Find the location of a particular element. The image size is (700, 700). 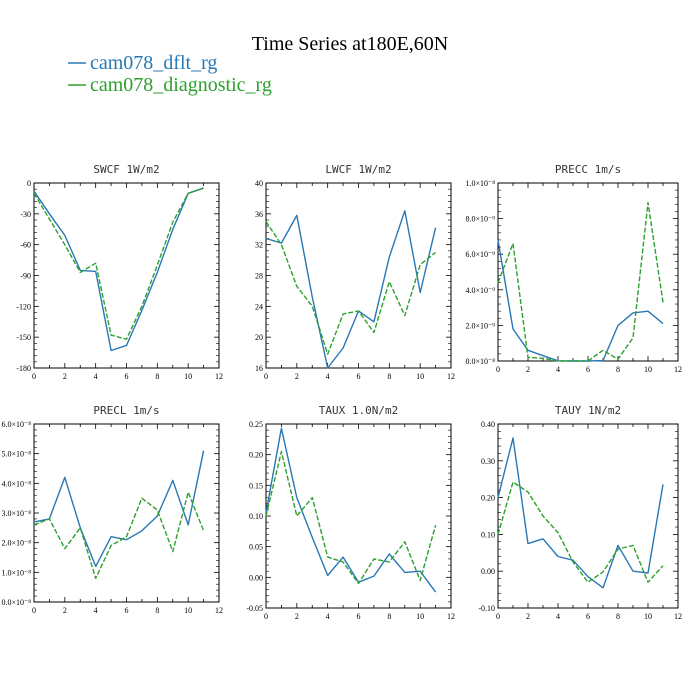

x-tick-label-swcf: 12 is located at coordinates (219, 376).